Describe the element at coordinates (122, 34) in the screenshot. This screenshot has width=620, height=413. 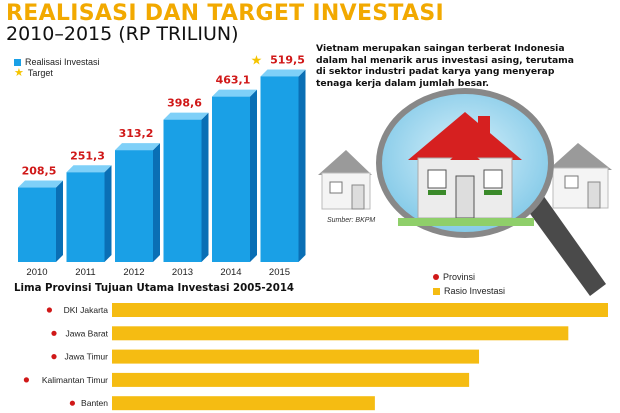
I see `chart-subtitle: 2010–2015 (RP TRILIUN)` at that location.